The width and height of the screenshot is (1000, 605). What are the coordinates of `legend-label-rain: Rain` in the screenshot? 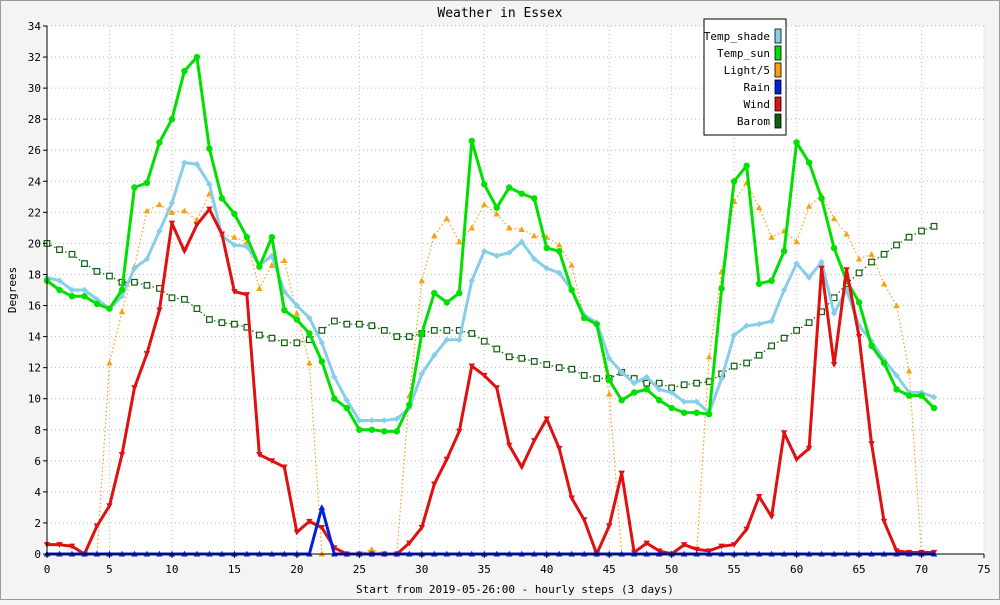 It's located at (757, 87).